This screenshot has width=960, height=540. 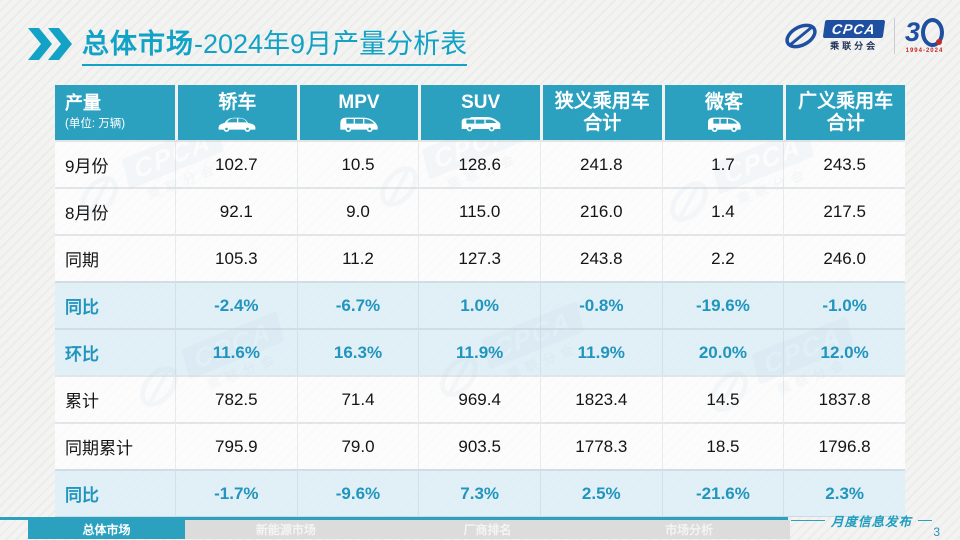 What do you see at coordinates (854, 46) in the screenshot?
I see `cpca-subtitle: 乘联分会` at bounding box center [854, 46].